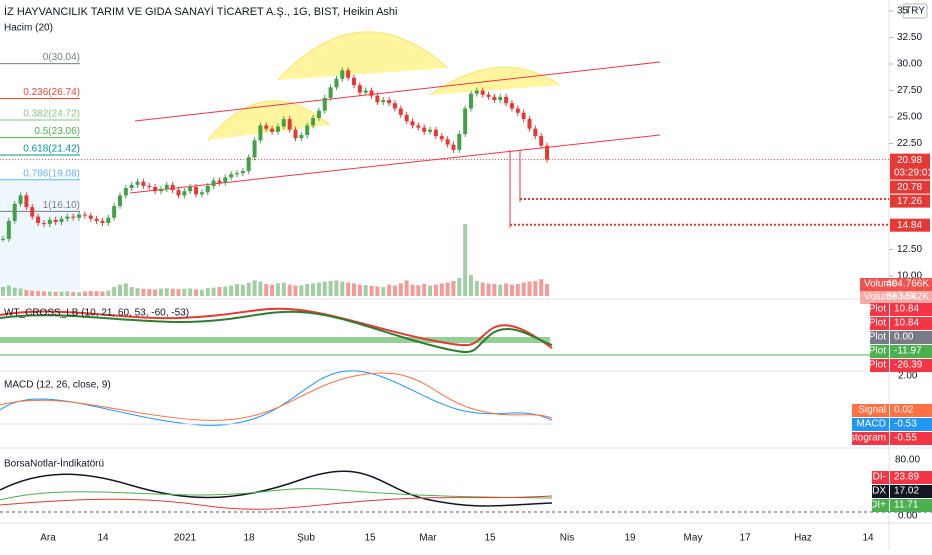 The height and width of the screenshot is (555, 932). Describe the element at coordinates (908, 351) in the screenshot. I see `indicator-value: -11.97` at that location.